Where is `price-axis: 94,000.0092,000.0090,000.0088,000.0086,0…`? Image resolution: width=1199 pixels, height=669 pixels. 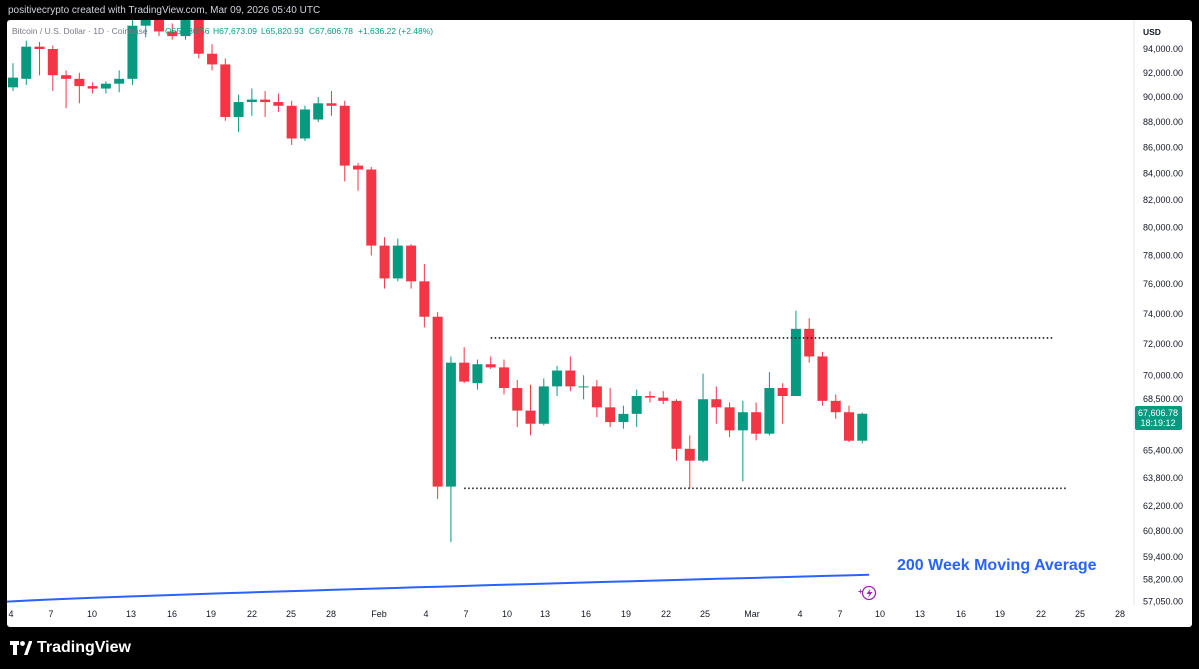
price-axis: 94,000.0092,000.0090,000.0088,000.0086,0… is located at coordinates (1163, 325).